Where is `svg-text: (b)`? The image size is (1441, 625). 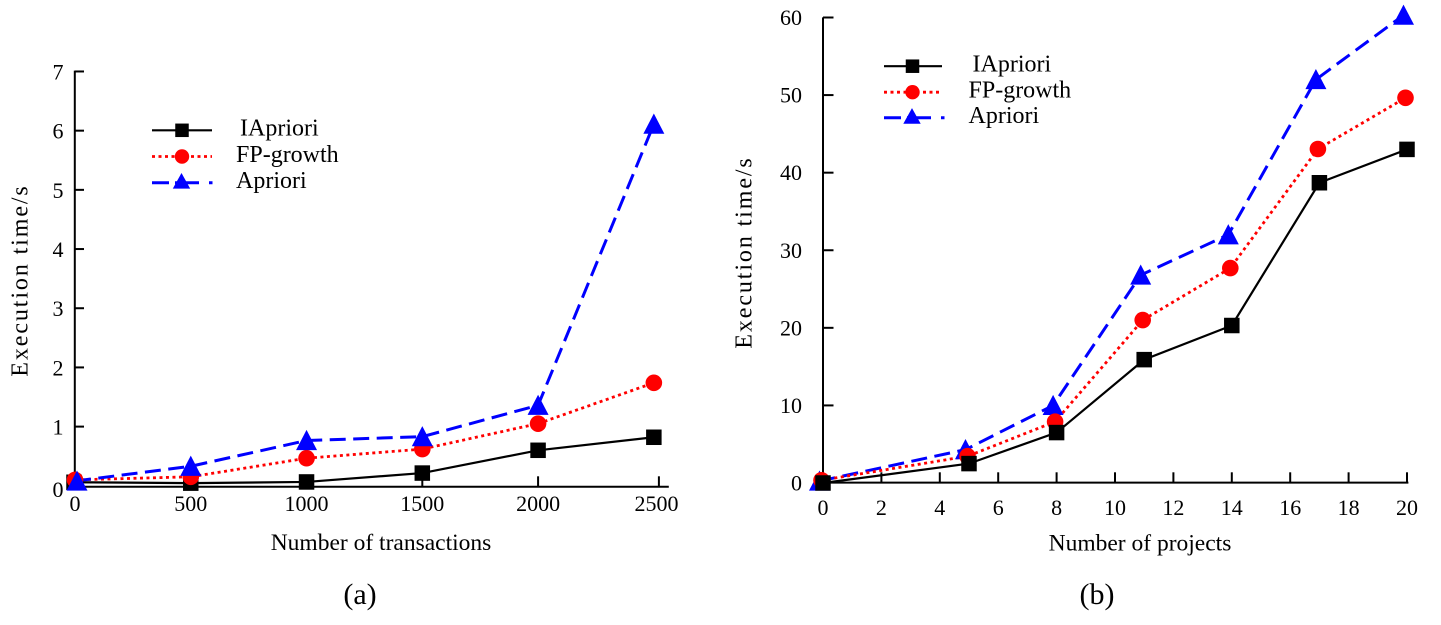 svg-text: (b) is located at coordinates (1097, 594).